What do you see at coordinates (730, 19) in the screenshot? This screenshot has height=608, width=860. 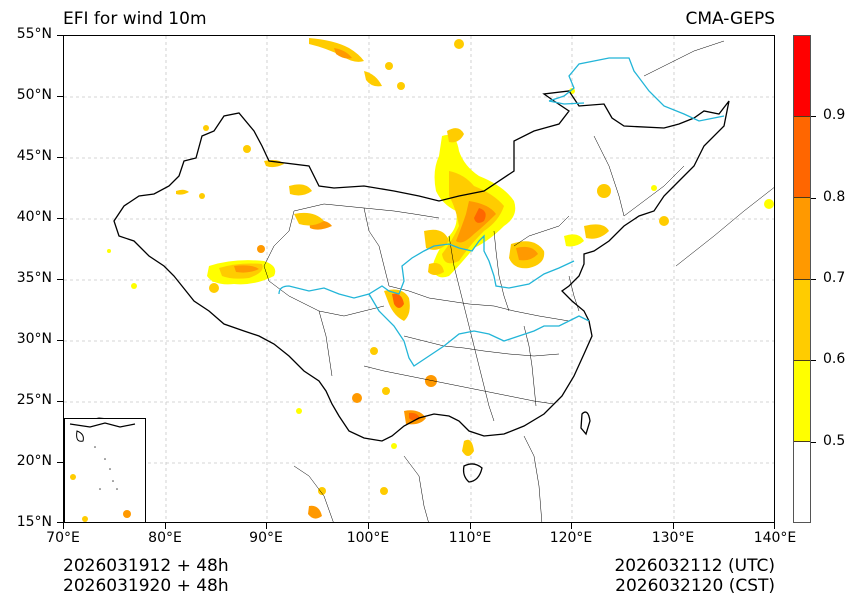 I see `model-name: CMA-GEPS` at bounding box center [730, 19].